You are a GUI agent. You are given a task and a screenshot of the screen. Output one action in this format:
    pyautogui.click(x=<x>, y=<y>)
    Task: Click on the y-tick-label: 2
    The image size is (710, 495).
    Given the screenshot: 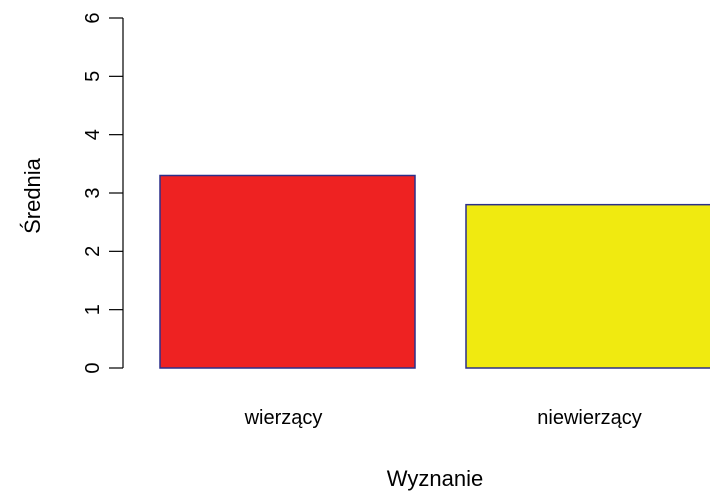 What is the action you would take?
    pyautogui.click(x=93, y=251)
    